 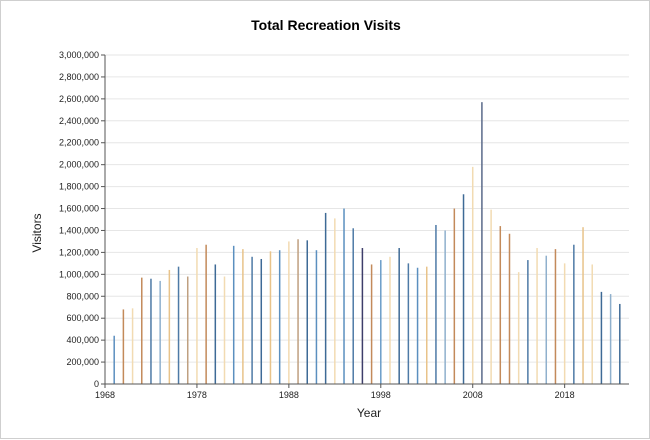 What do you see at coordinates (82, 318) in the screenshot?
I see `y-tick-label: 600,000` at bounding box center [82, 318].